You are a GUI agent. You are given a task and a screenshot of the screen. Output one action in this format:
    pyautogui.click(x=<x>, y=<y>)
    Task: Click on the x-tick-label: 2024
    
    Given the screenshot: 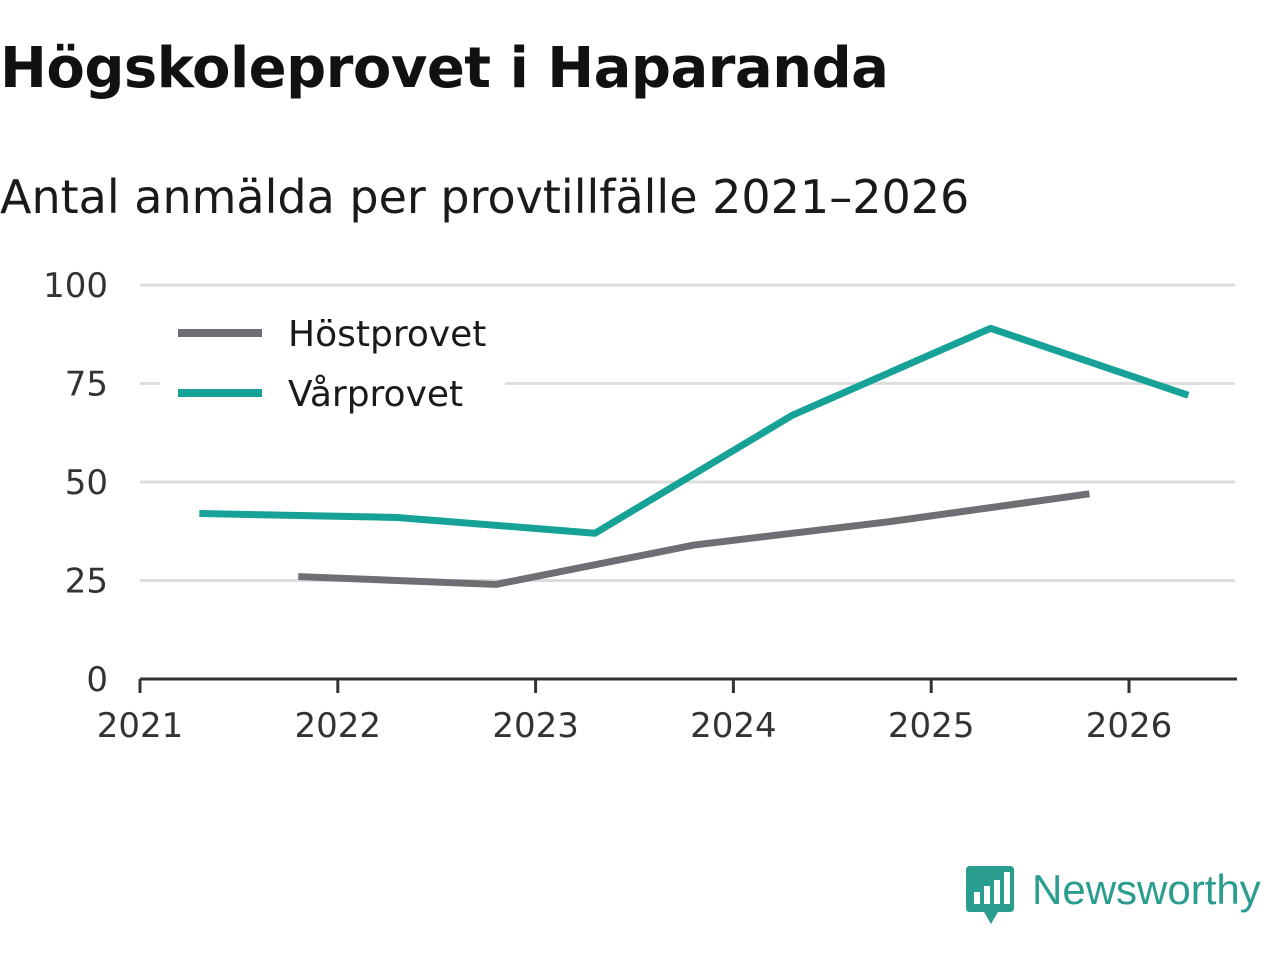 What is the action you would take?
    pyautogui.click(x=733, y=726)
    